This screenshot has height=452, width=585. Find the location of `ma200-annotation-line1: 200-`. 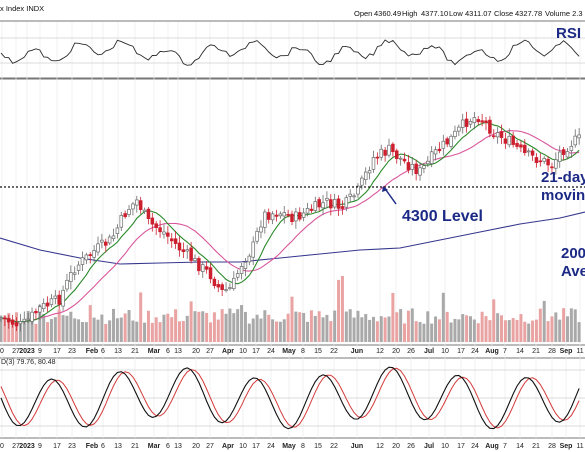

ma200-annotation-line1: 200- is located at coordinates (573, 253).